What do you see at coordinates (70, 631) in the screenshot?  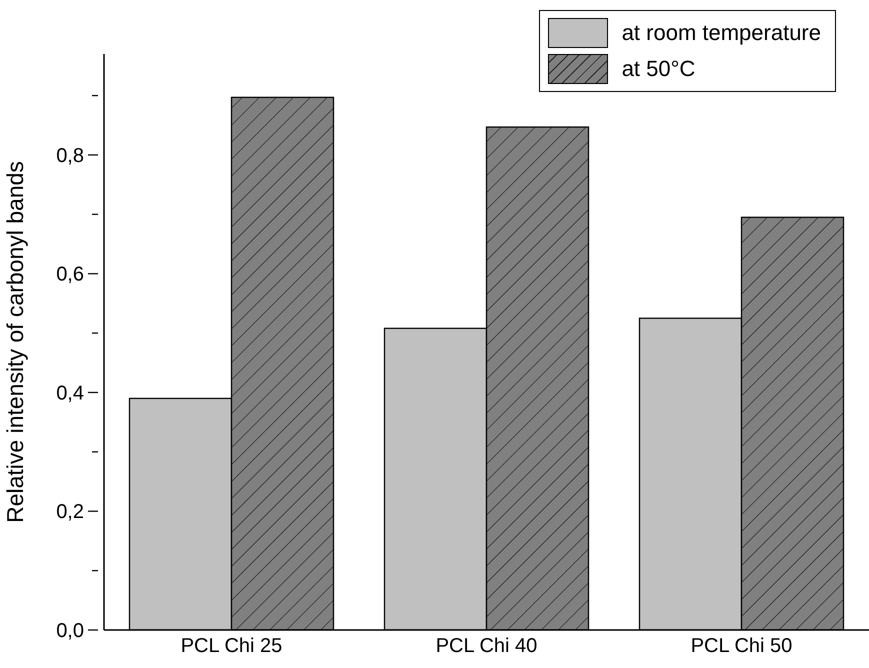 I see `y-tick-label: 0,0` at bounding box center [70, 631].